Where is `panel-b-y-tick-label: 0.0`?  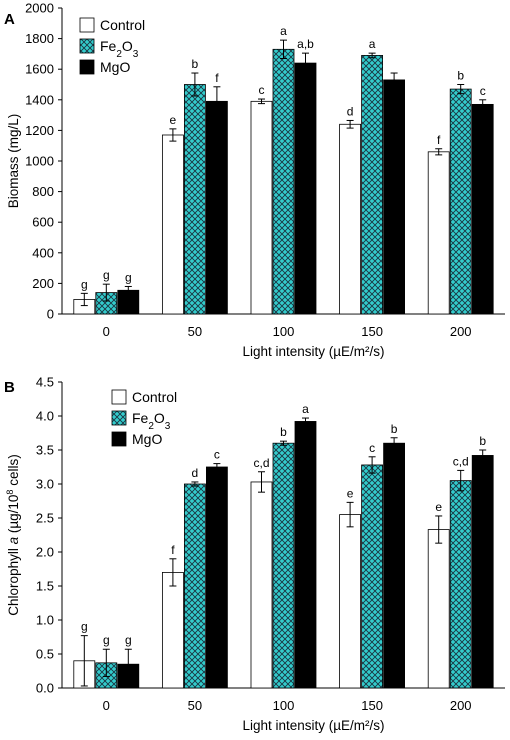 panel-b-y-tick-label: 0.0 is located at coordinates (45, 688).